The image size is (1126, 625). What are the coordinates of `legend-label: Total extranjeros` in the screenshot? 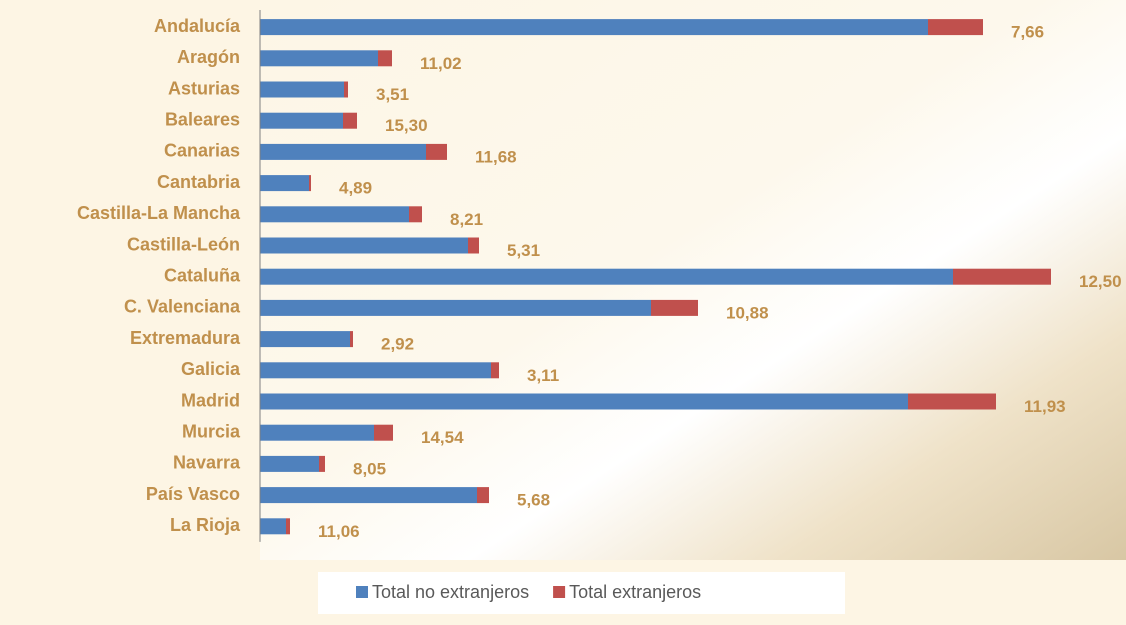 It's located at (635, 592).